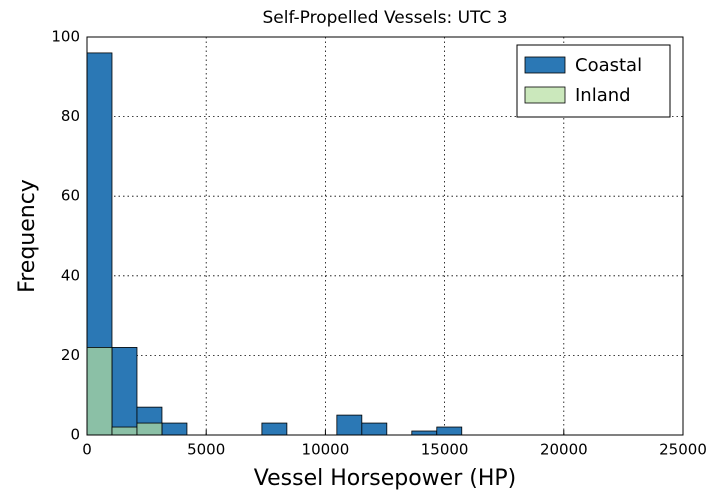 This screenshot has height=493, width=710. What do you see at coordinates (70, 196) in the screenshot?
I see `y-tick-label: 60` at bounding box center [70, 196].